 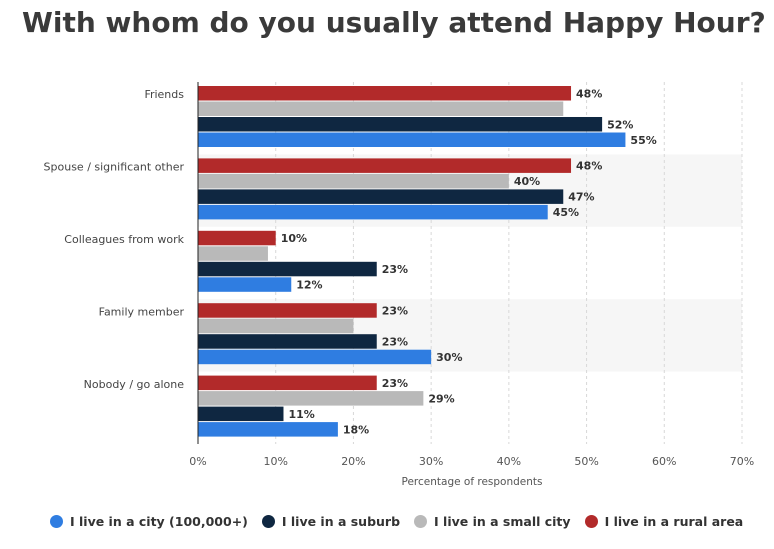 I want to click on x-tick-label: 10%, so click(x=275, y=461).